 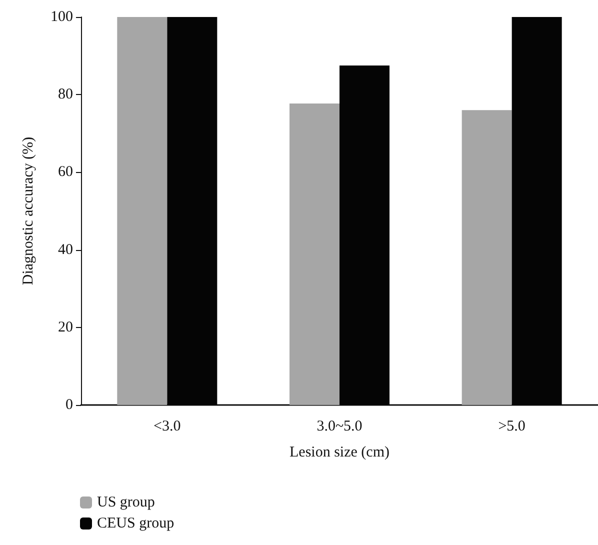 What do you see at coordinates (61, 17) in the screenshot?
I see `y-tick-label: 100` at bounding box center [61, 17].